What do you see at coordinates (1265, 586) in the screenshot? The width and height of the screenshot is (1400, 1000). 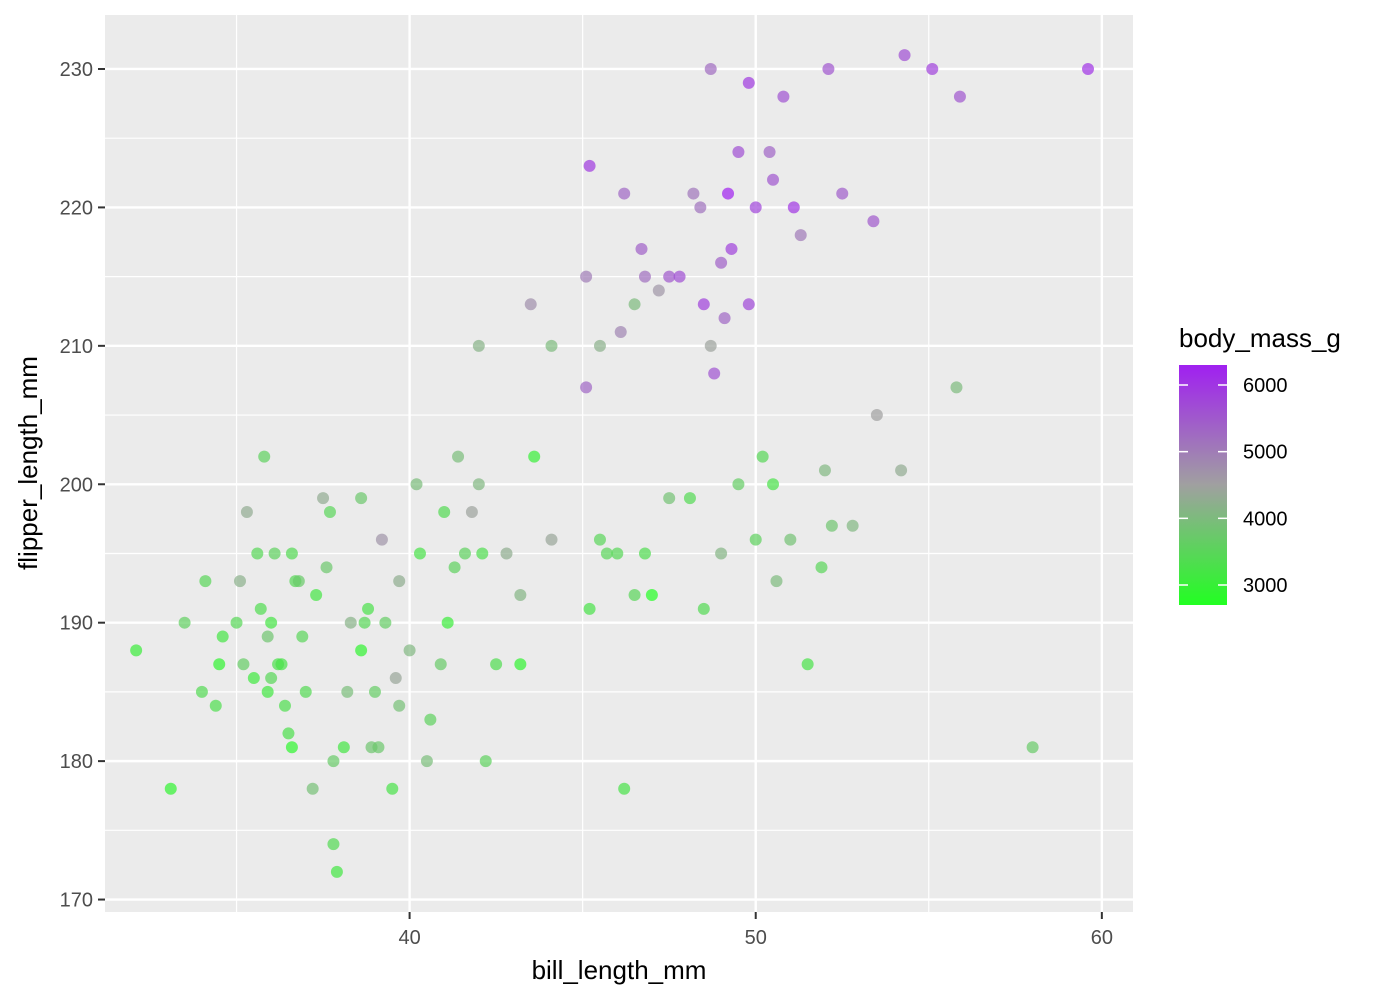 I see `legend-tick-label: 3000` at bounding box center [1265, 586].